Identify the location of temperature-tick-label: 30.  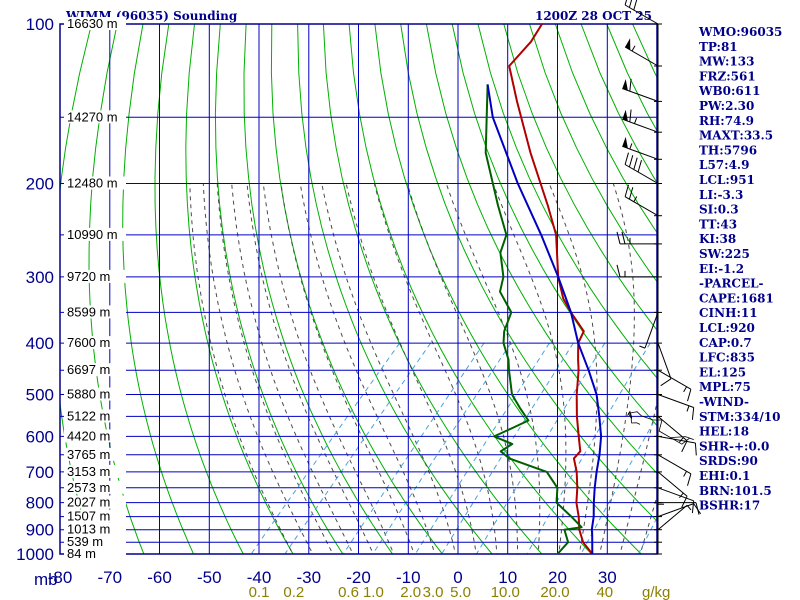
(607, 577).